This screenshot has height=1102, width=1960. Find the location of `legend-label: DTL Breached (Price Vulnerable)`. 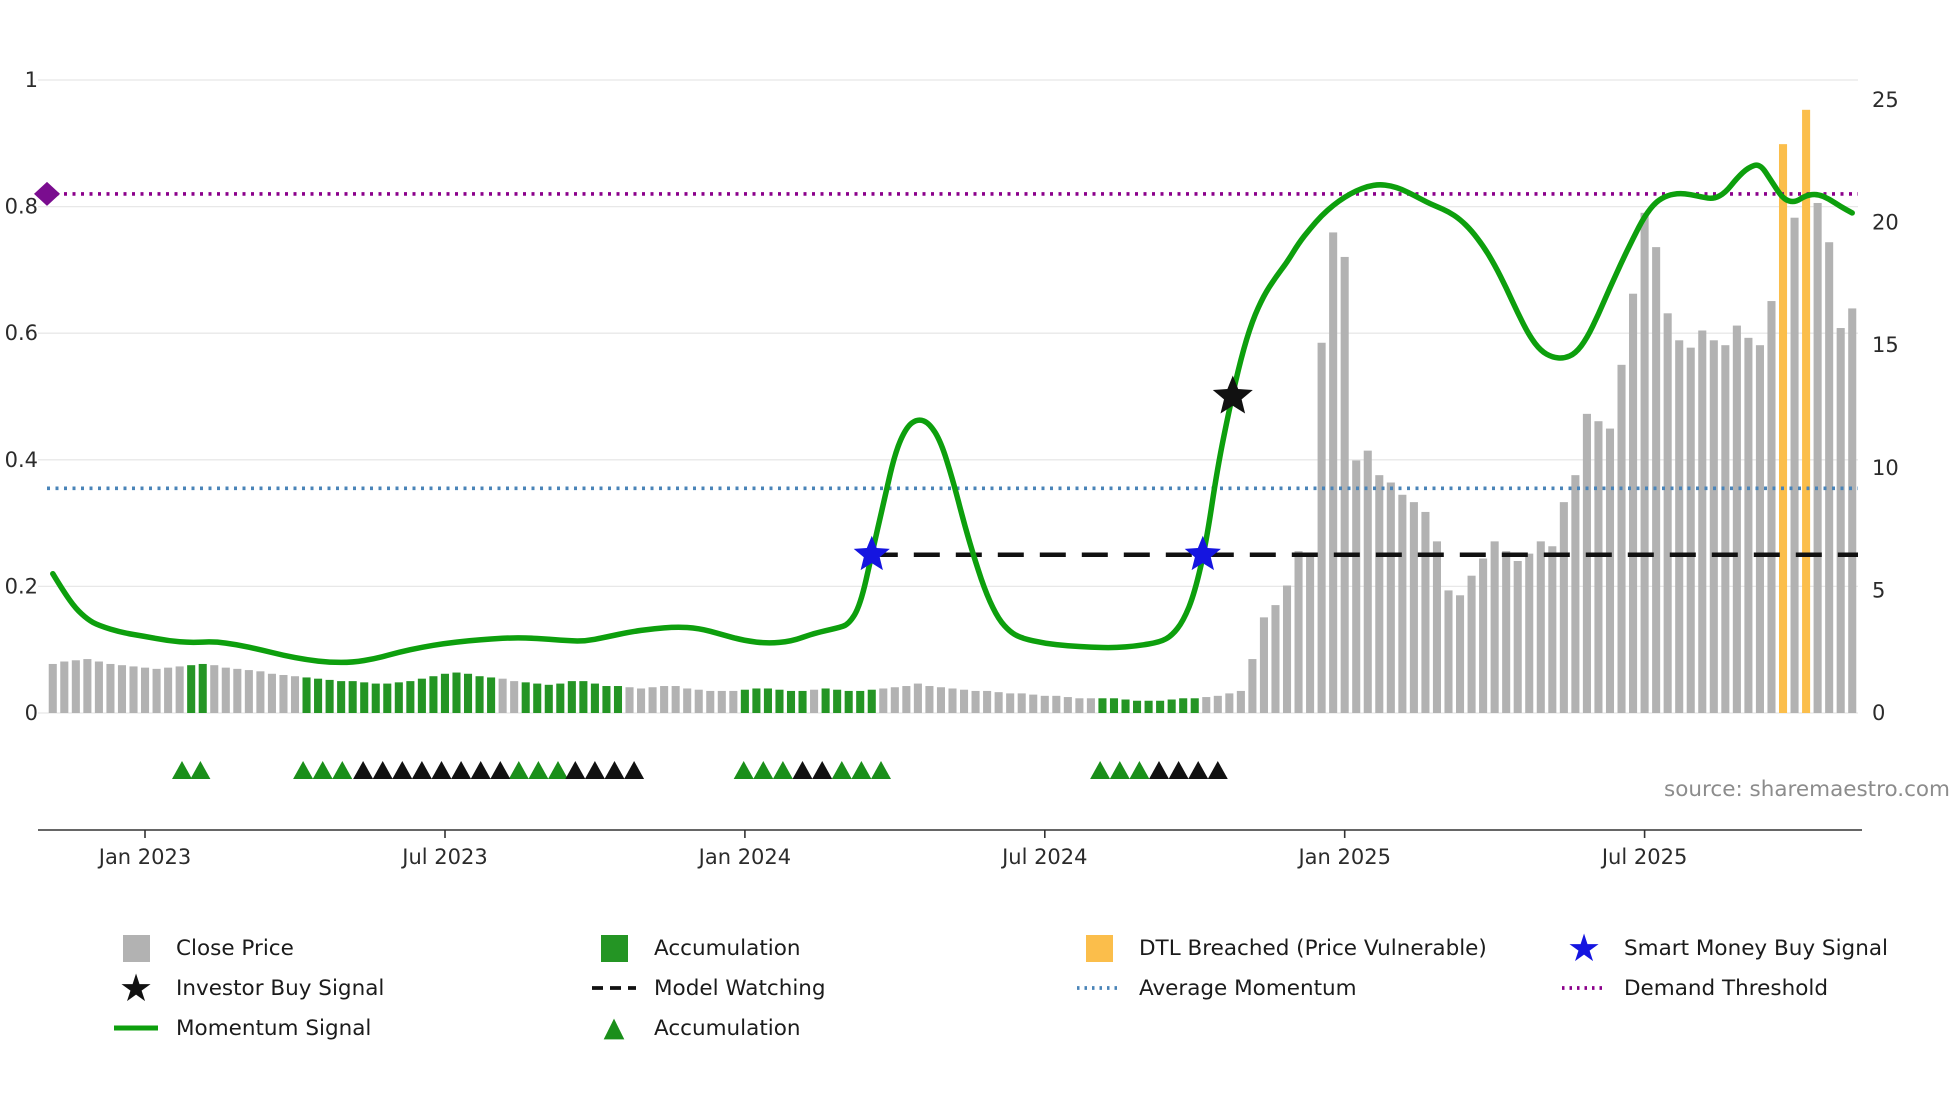

legend-label: DTL Breached (Price Vulnerable) is located at coordinates (1313, 948).